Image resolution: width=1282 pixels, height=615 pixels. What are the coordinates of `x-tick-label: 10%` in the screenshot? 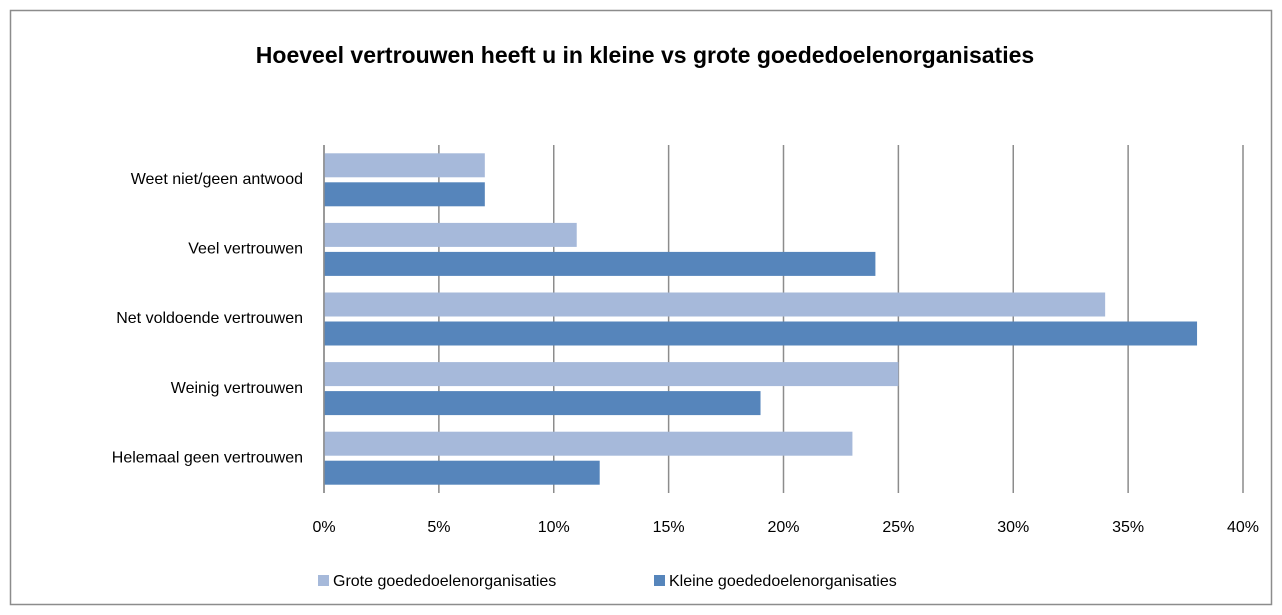 It's located at (554, 527).